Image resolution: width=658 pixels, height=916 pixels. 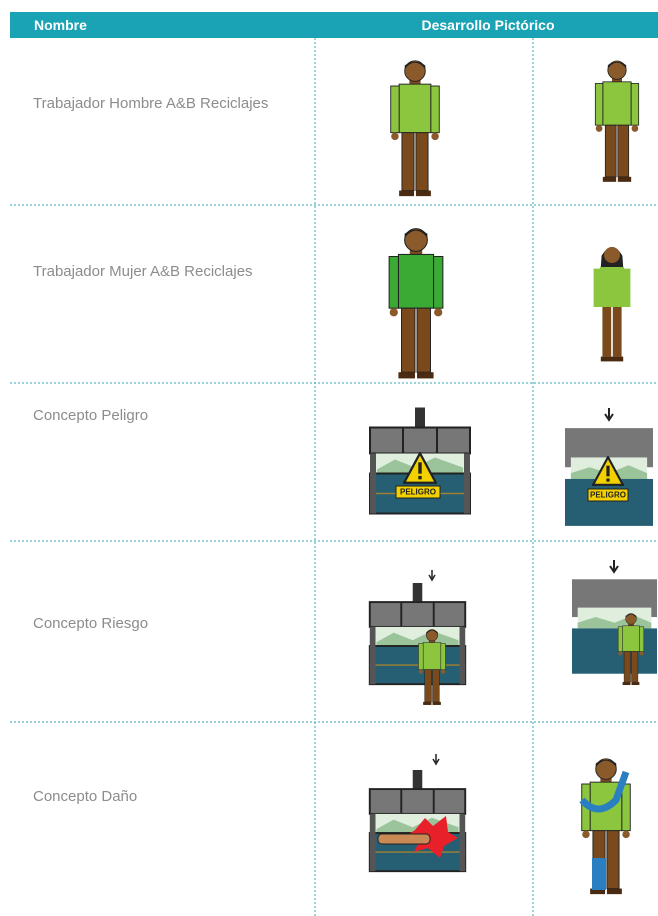 What do you see at coordinates (604, 791) in the screenshot?
I see `sling-icon` at bounding box center [604, 791].